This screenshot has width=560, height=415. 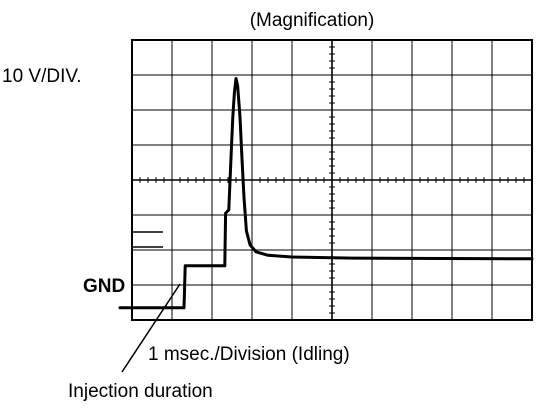 What do you see at coordinates (147, 239) in the screenshot?
I see `left-level-markers` at bounding box center [147, 239].